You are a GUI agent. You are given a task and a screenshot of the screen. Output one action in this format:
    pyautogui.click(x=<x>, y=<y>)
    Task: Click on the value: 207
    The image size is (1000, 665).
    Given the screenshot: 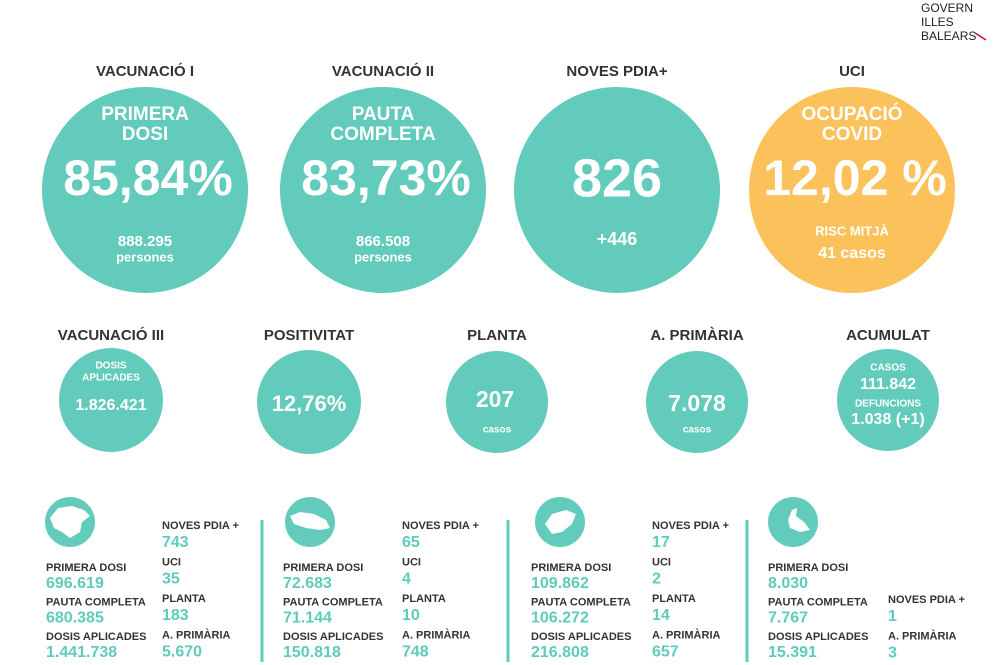 What is the action you would take?
    pyautogui.click(x=495, y=399)
    